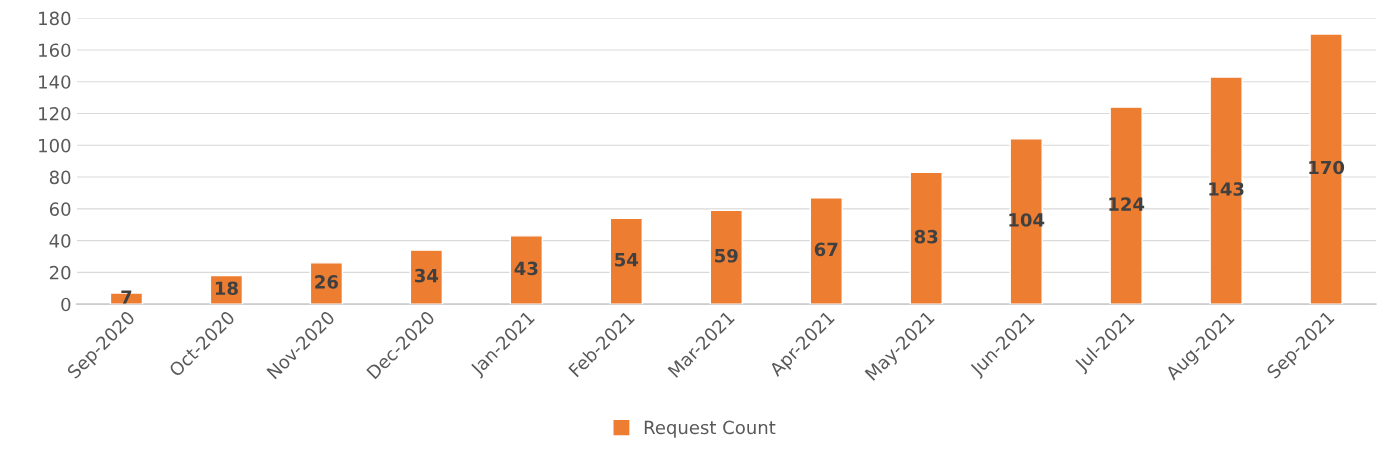 The height and width of the screenshot is (454, 1390). Describe the element at coordinates (710, 429) in the screenshot. I see `legend-label: Request Count` at that location.